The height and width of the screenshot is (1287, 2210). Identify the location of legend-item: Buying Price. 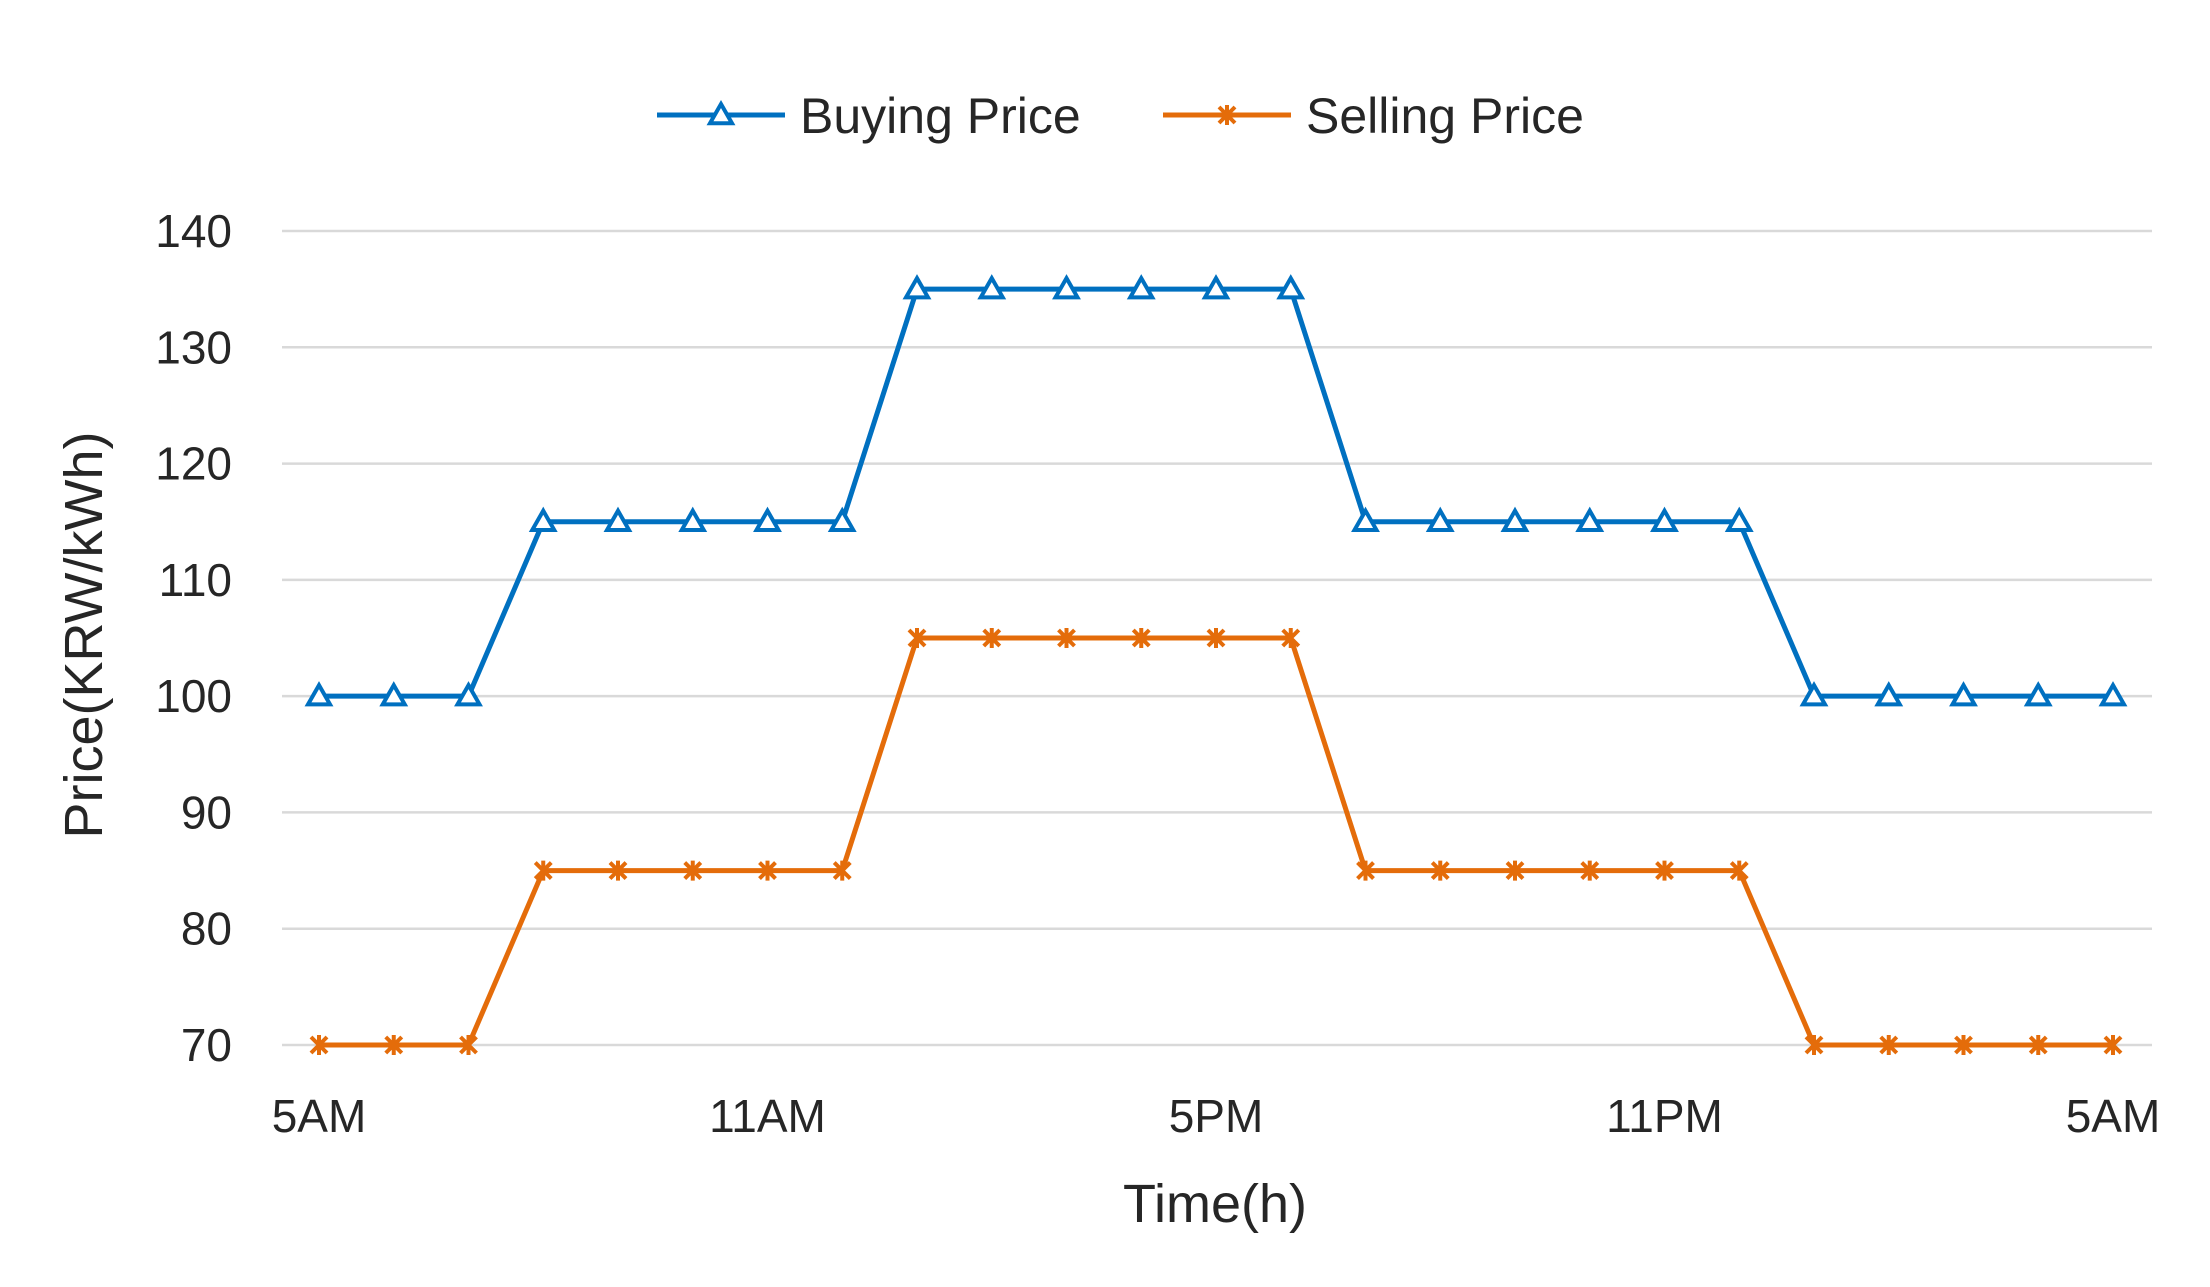
(869, 116).